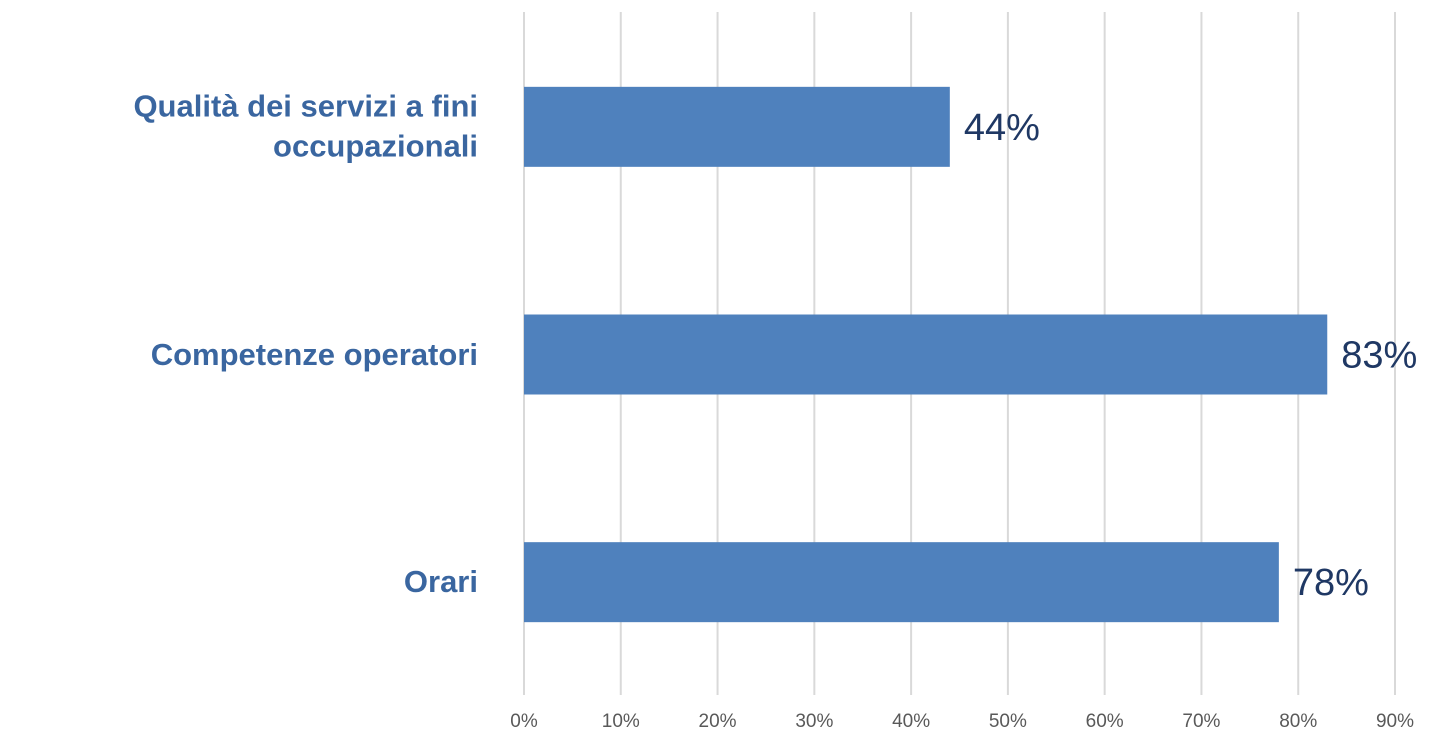  Describe the element at coordinates (718, 721) in the screenshot. I see `x-tick-label: 20%` at that location.